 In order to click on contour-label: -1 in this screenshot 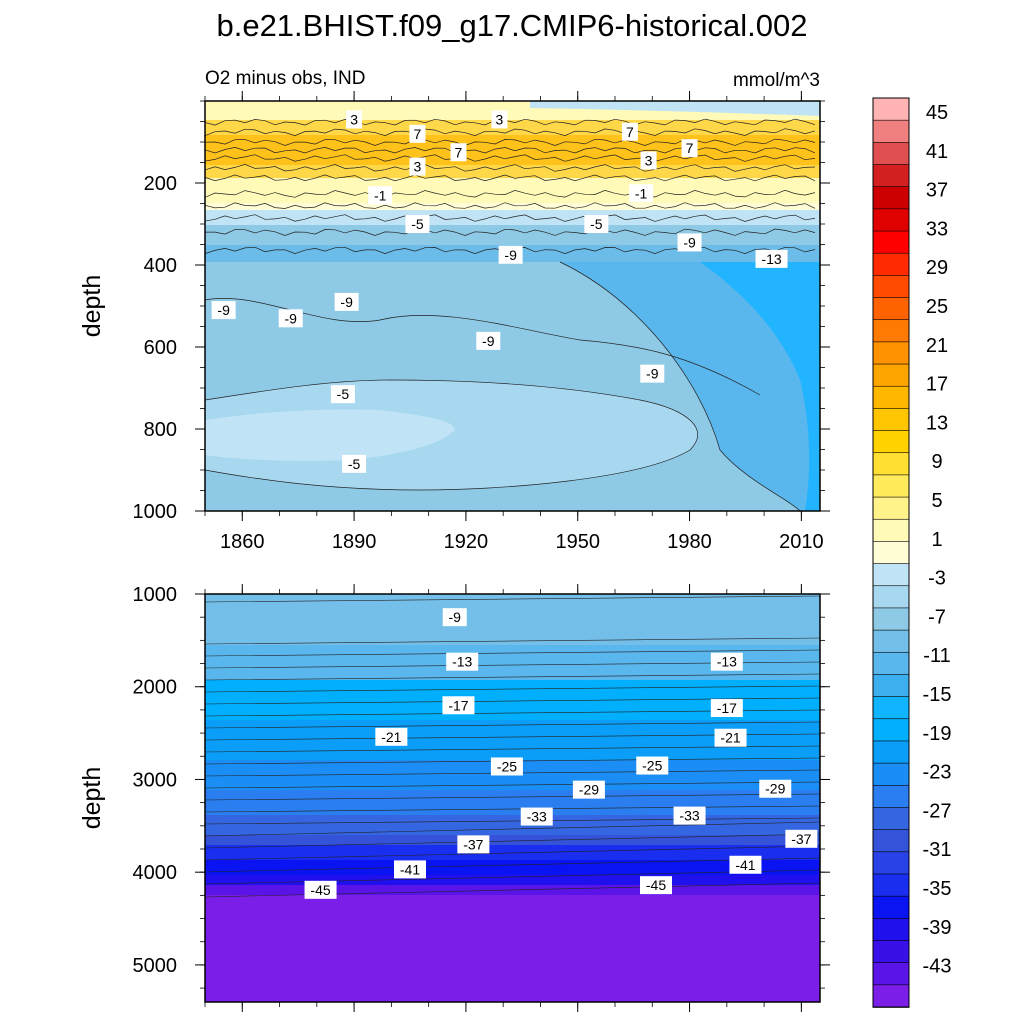, I will do `click(380, 195)`.